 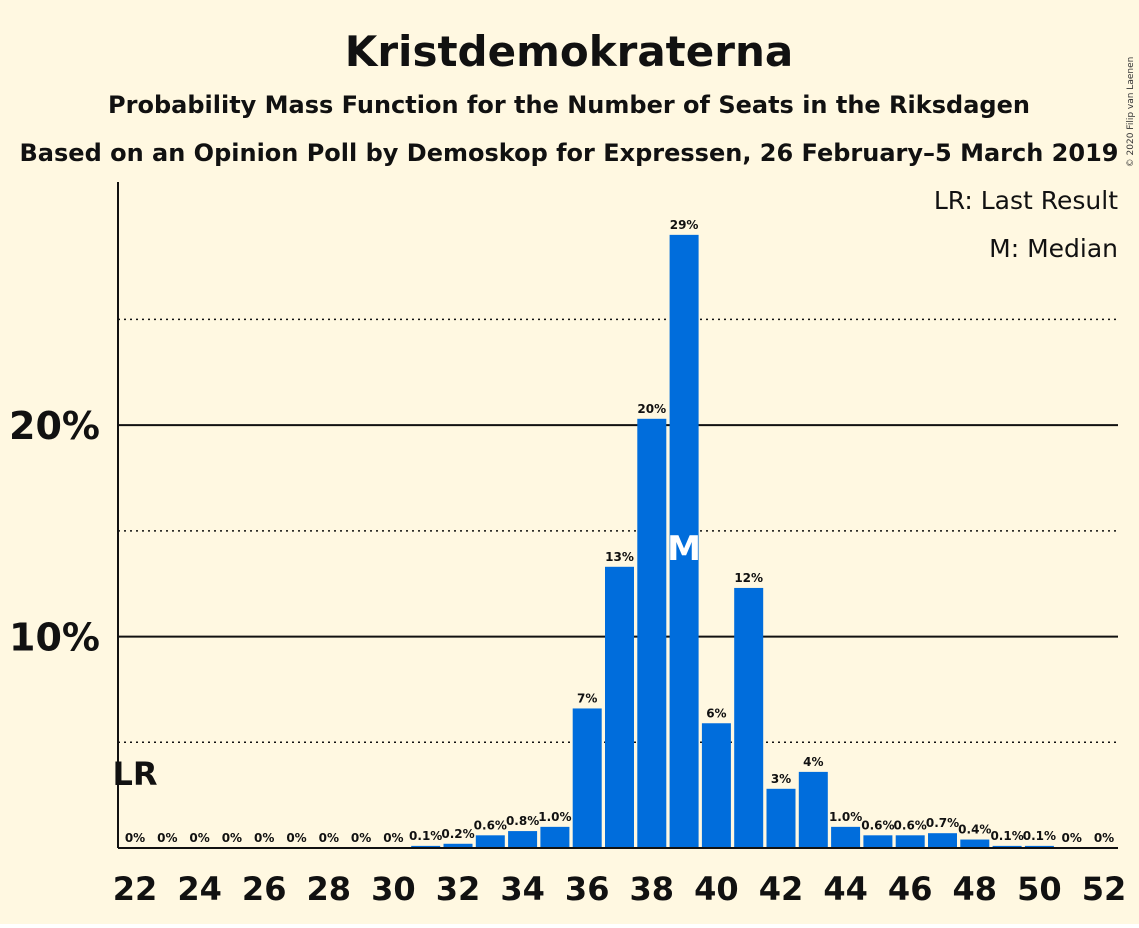 I want to click on bar-label-seat-29: 0%, so click(x=361, y=838).